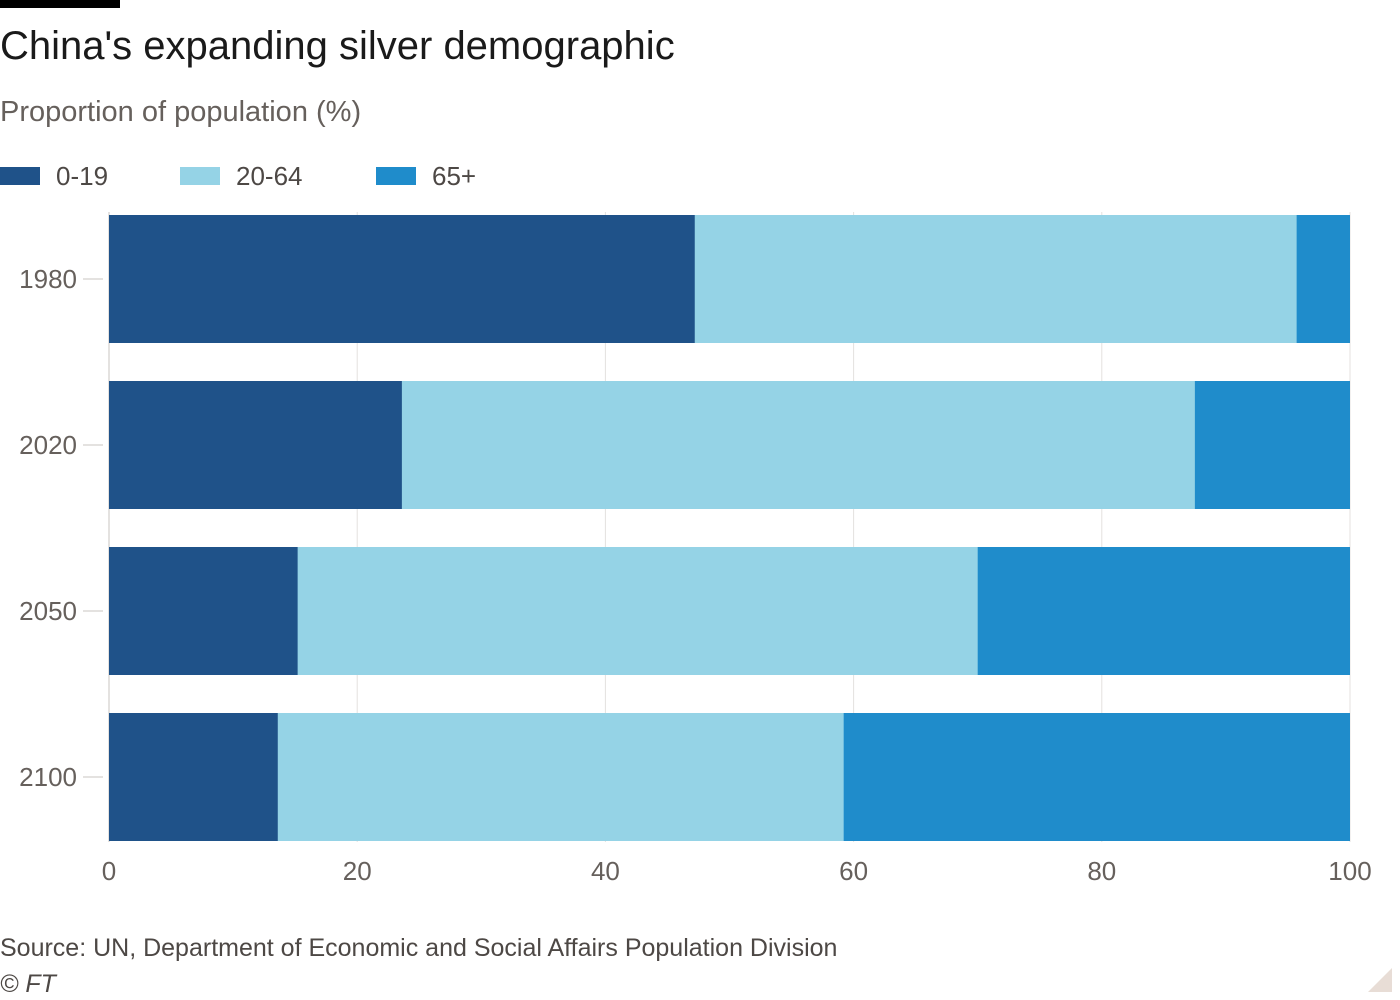  What do you see at coordinates (1323, 279) in the screenshot?
I see `bar-1980-65plus` at bounding box center [1323, 279].